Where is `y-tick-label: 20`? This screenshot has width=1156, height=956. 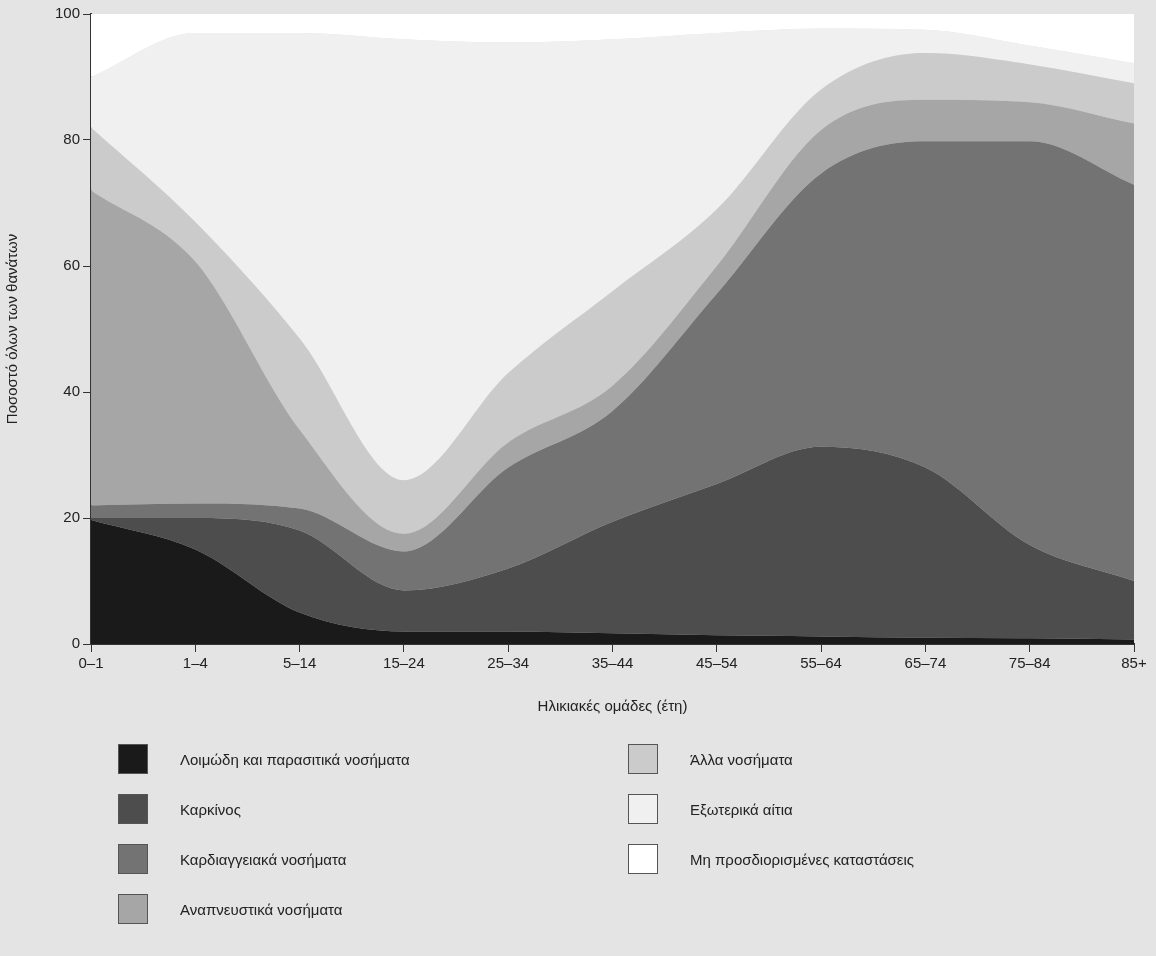 y-tick-label: 20 is located at coordinates (72, 517).